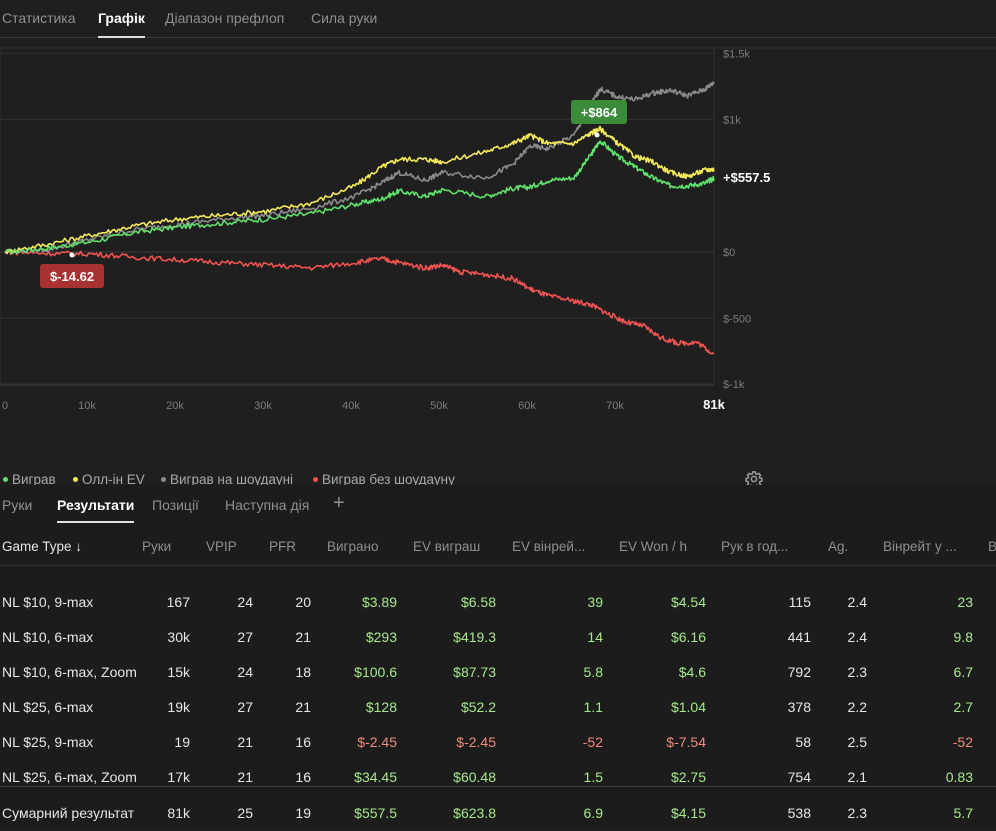  I want to click on table-cell: 538, so click(799, 813).